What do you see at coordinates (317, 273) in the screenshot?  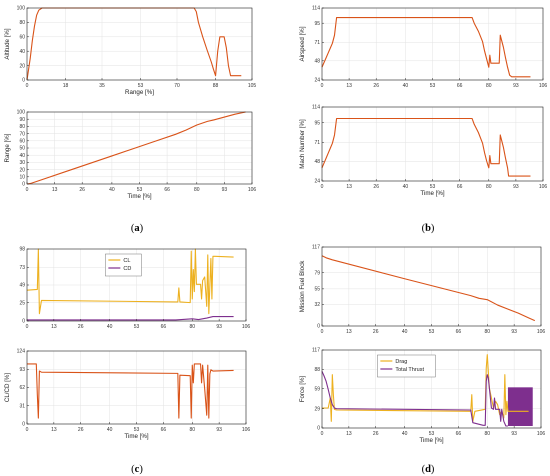 I see `y-tick-label: 79` at bounding box center [317, 273].